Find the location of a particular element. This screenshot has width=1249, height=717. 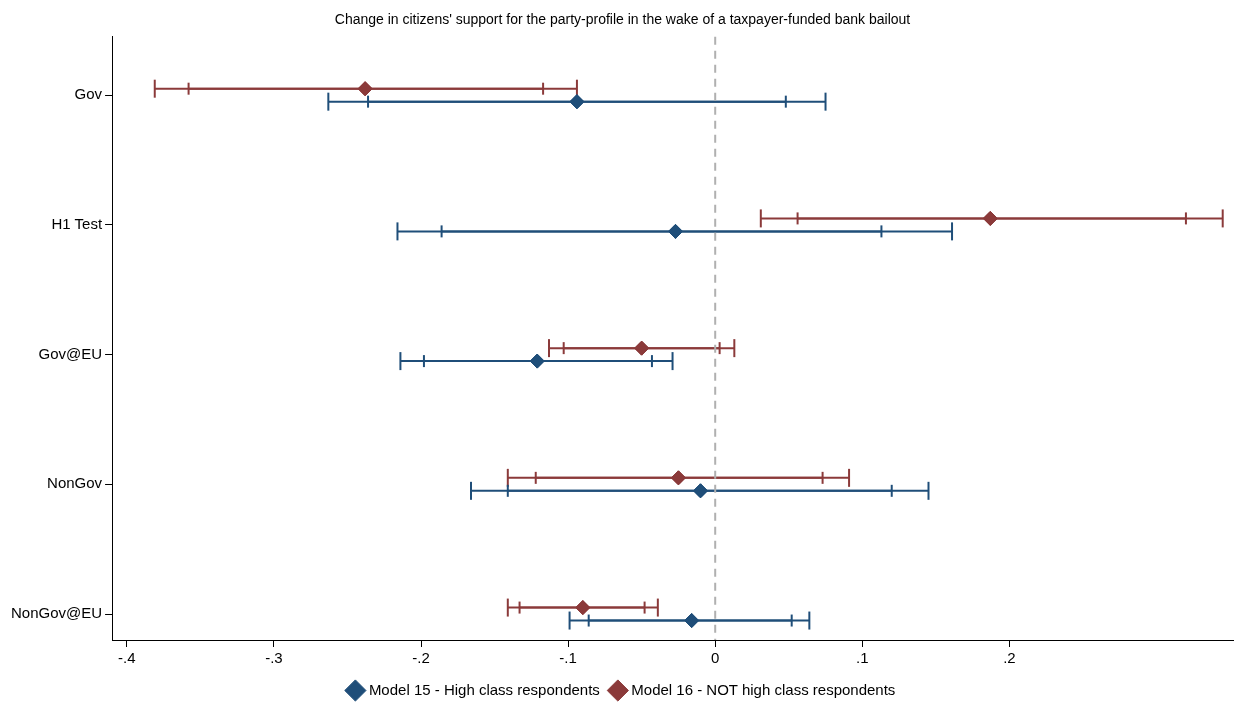

x-tick-label: -.1 is located at coordinates (568, 658).